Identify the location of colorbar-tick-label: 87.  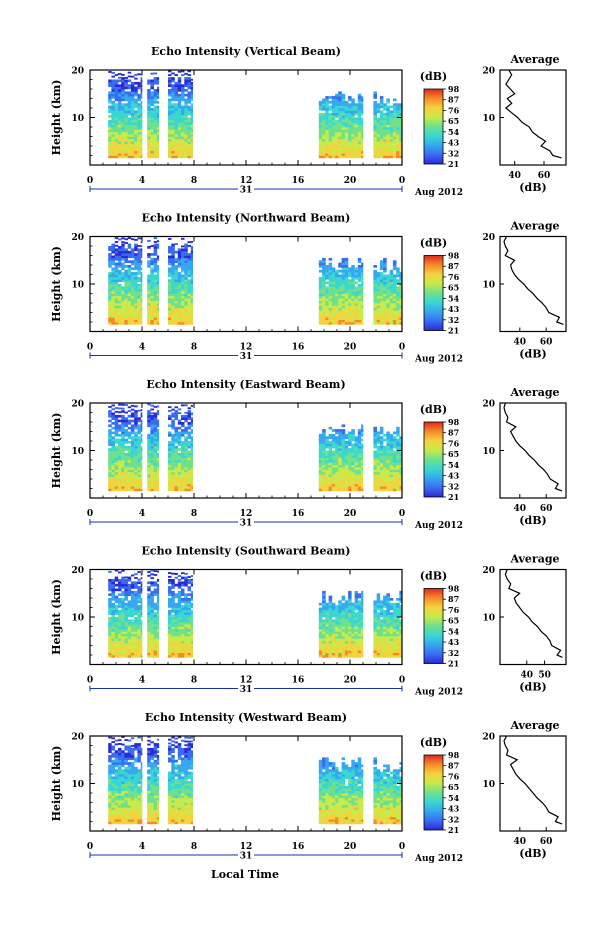
(453, 266).